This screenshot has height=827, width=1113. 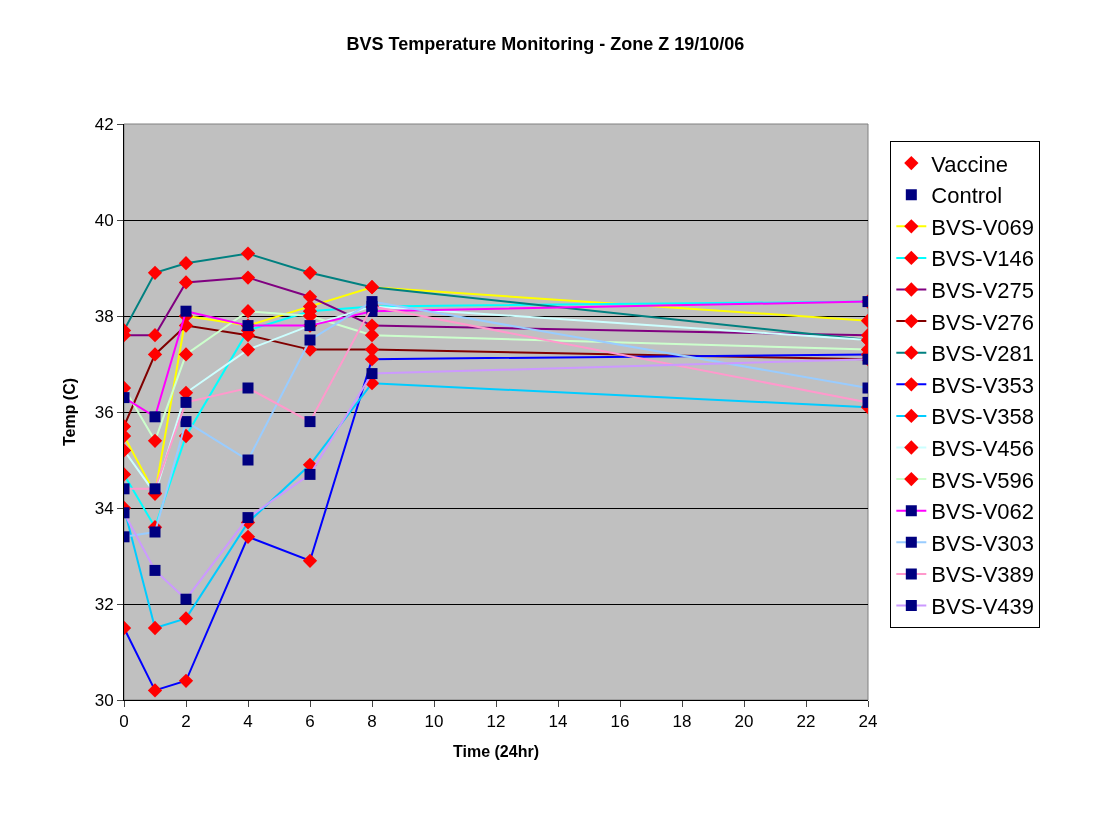 I want to click on chart-title: BVS Temperature Monitoring - Zone Z 19/10/06, so click(x=545, y=43).